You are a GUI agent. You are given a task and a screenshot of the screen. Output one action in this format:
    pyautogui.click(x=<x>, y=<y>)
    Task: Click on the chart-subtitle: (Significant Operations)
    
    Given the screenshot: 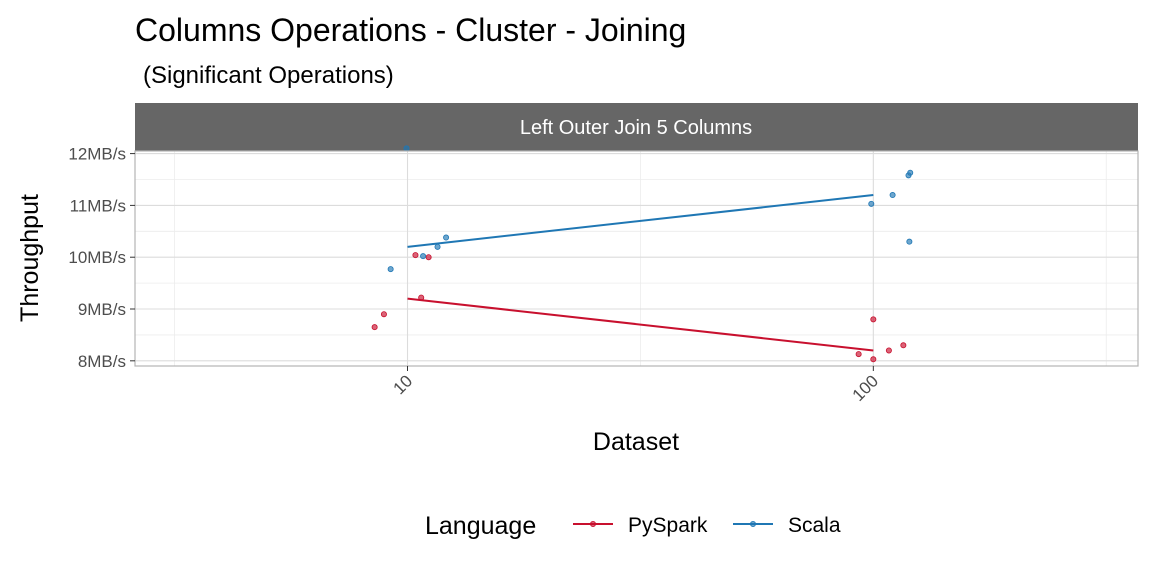 What is the action you would take?
    pyautogui.click(x=268, y=75)
    